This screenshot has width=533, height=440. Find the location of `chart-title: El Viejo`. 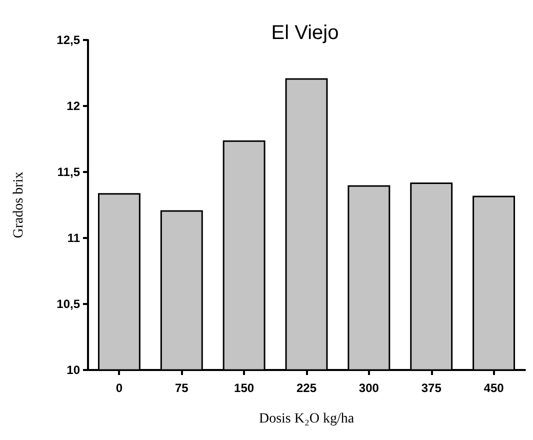

chart-title: El Viejo is located at coordinates (305, 33).